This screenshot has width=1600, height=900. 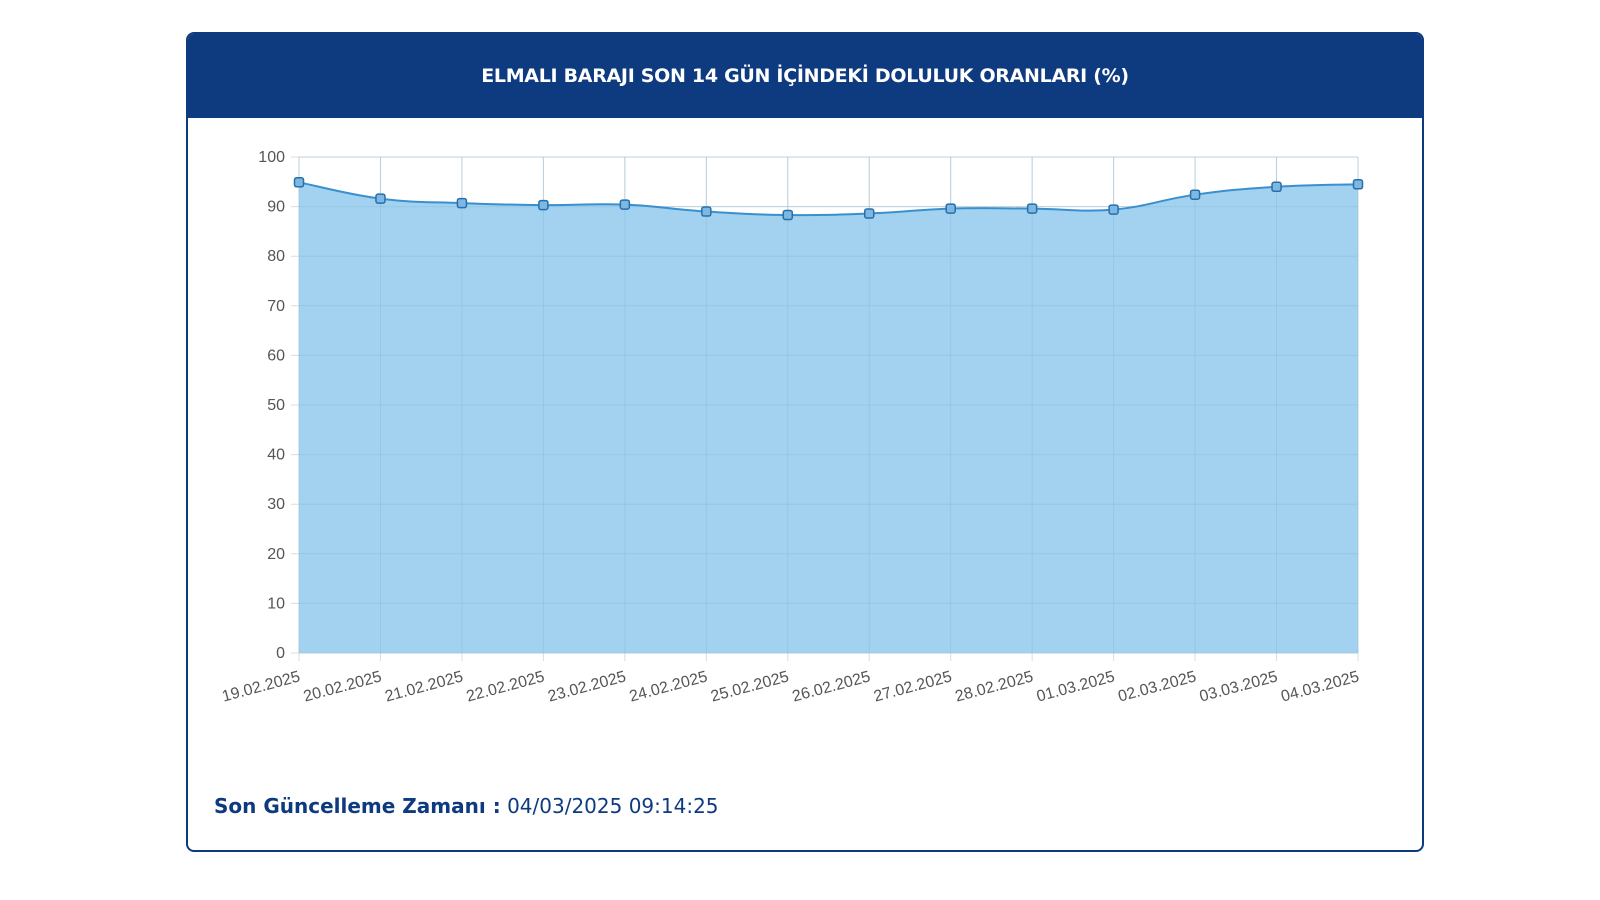 I want to click on x-tick-label: 23.02.2025, so click(x=587, y=686).